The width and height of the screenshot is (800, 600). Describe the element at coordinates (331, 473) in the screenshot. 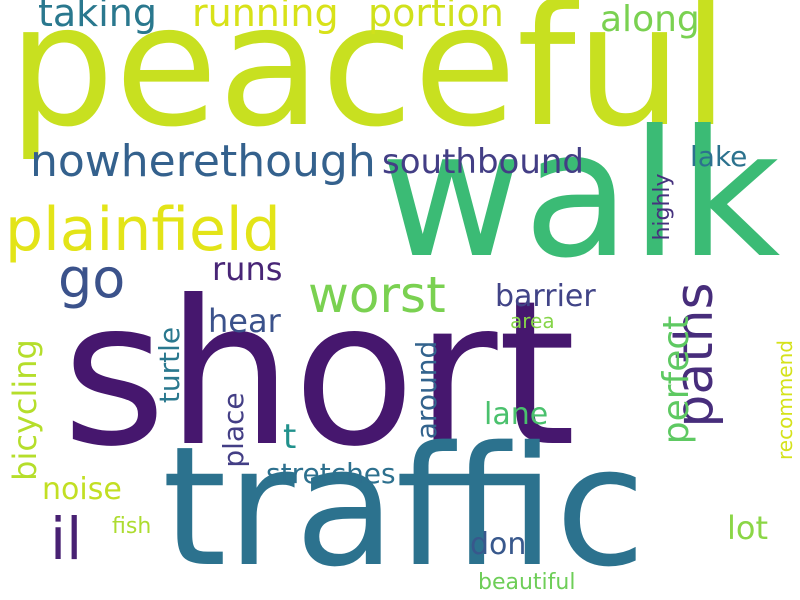

I see `word-stretches: stretches` at that location.